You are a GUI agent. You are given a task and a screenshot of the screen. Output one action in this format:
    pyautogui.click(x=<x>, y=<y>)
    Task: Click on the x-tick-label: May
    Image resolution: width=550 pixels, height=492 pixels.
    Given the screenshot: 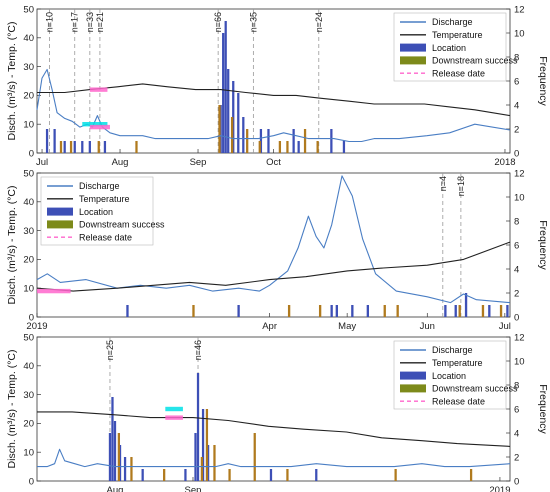 What is the action you would take?
    pyautogui.click(x=347, y=326)
    